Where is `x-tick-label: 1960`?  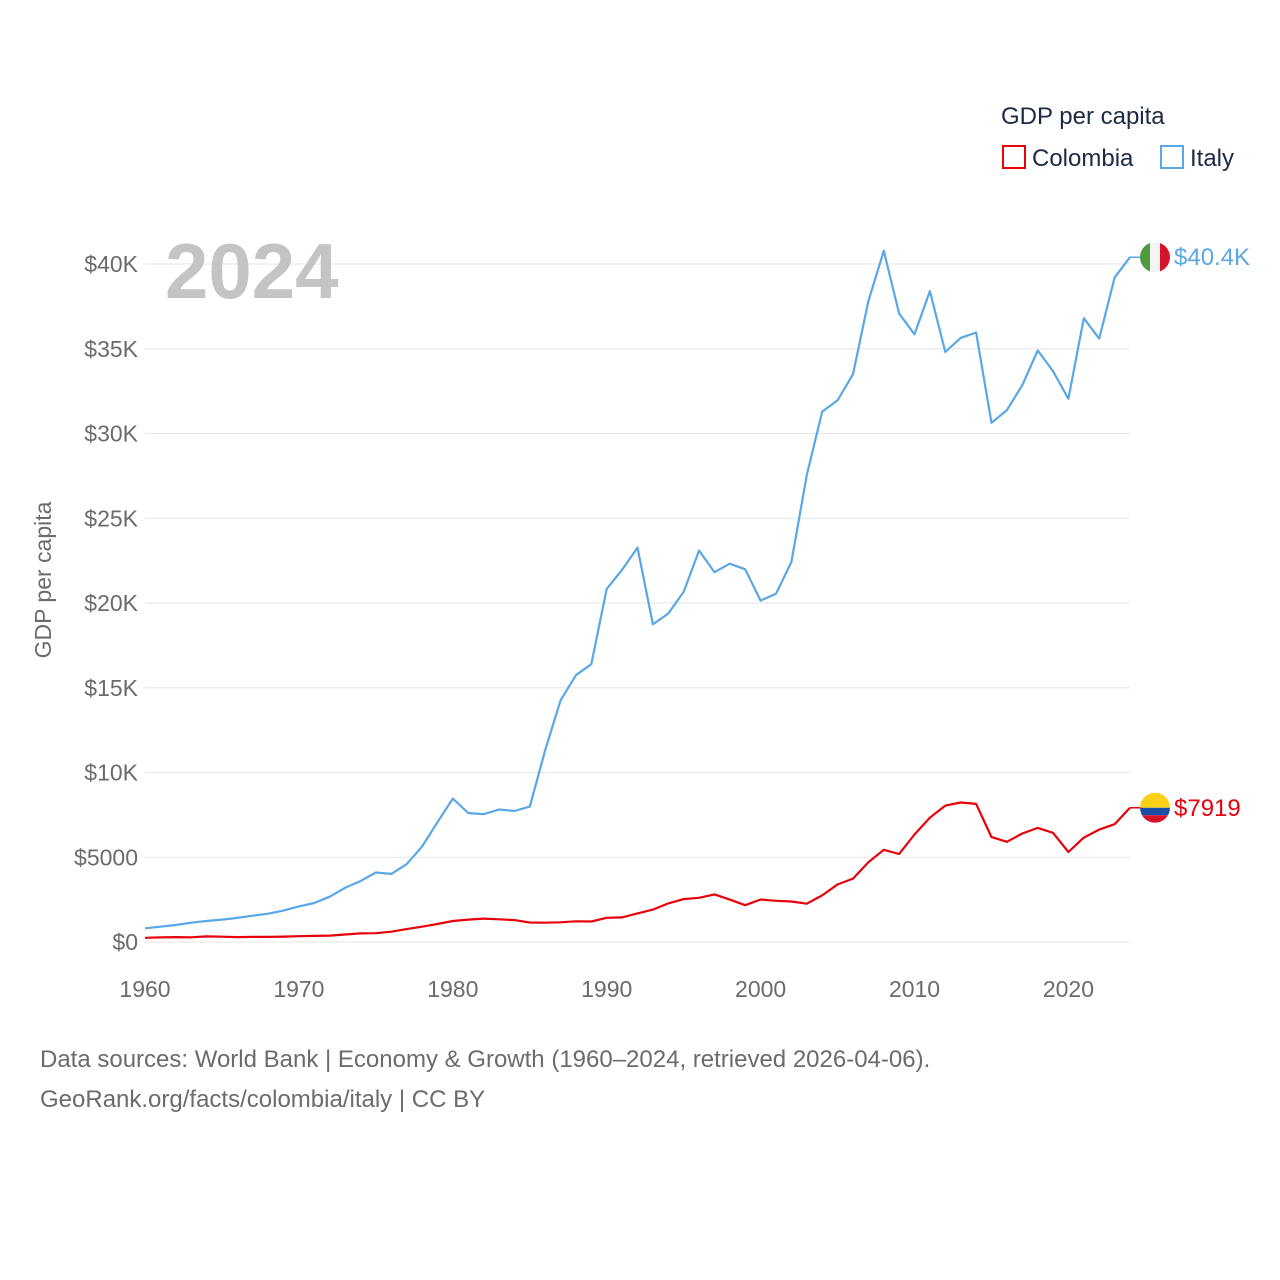 x-tick-label: 1960 is located at coordinates (144, 989).